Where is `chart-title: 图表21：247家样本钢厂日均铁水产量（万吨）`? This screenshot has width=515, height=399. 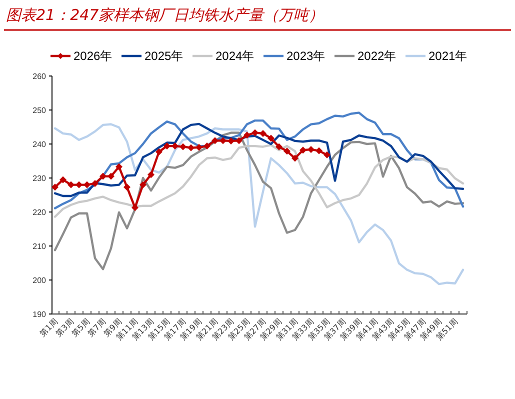 chart-title: 图表21：247家样本钢厂日均铁水产量（万吨） is located at coordinates (165, 15).